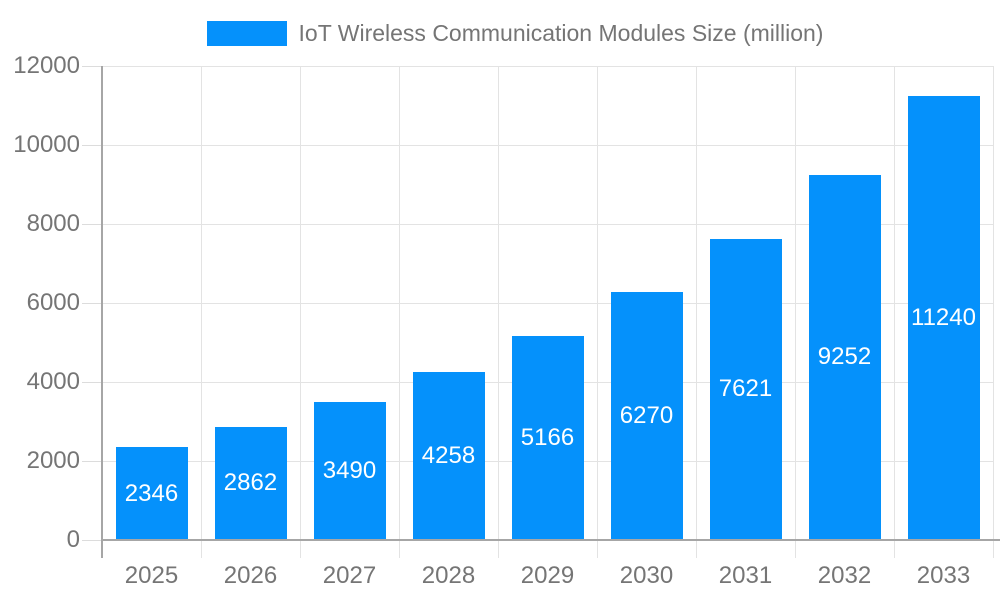 This screenshot has width=1000, height=600. I want to click on bar-value-label-2029: 5166, so click(547, 437).